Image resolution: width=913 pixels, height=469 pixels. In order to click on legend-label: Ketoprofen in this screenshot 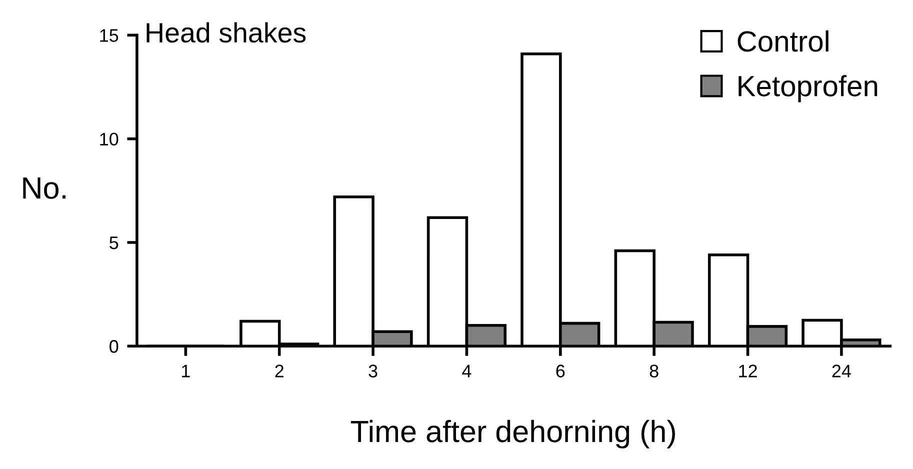, I will do `click(808, 88)`.